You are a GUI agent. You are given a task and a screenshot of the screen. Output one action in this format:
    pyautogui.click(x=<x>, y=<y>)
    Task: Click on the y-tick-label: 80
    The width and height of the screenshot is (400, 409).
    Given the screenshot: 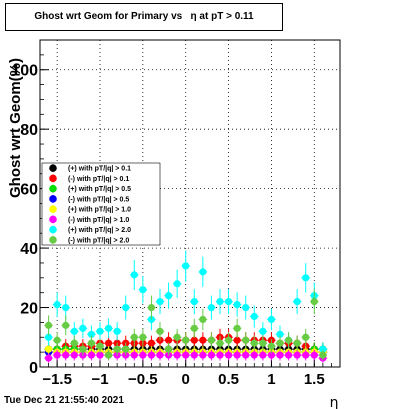 What is the action you would take?
    pyautogui.click(x=29, y=130)
    